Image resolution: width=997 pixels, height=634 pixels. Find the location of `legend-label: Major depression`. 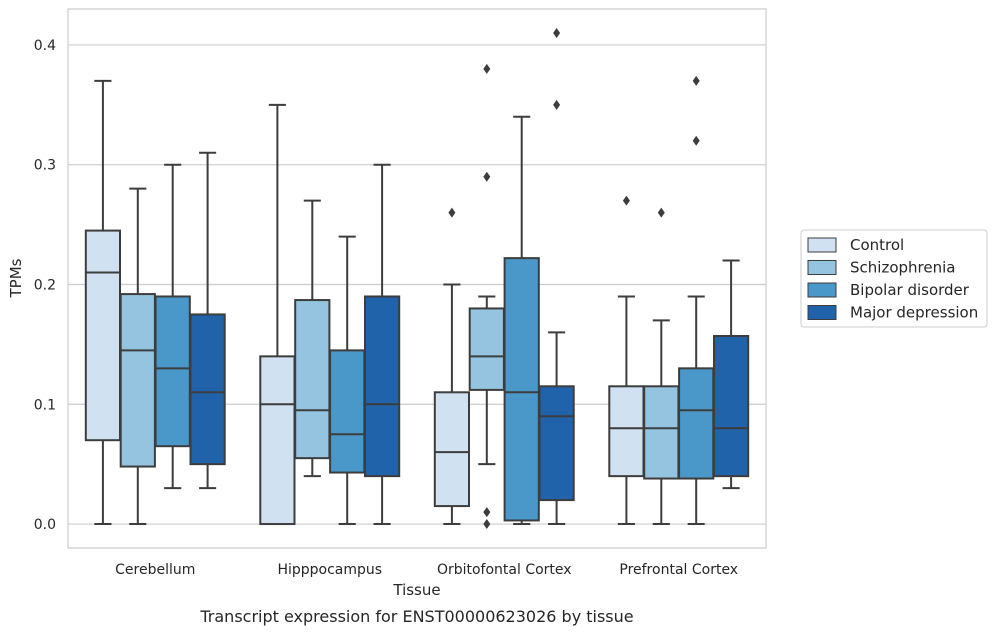

legend-label: Major depression is located at coordinates (914, 313).